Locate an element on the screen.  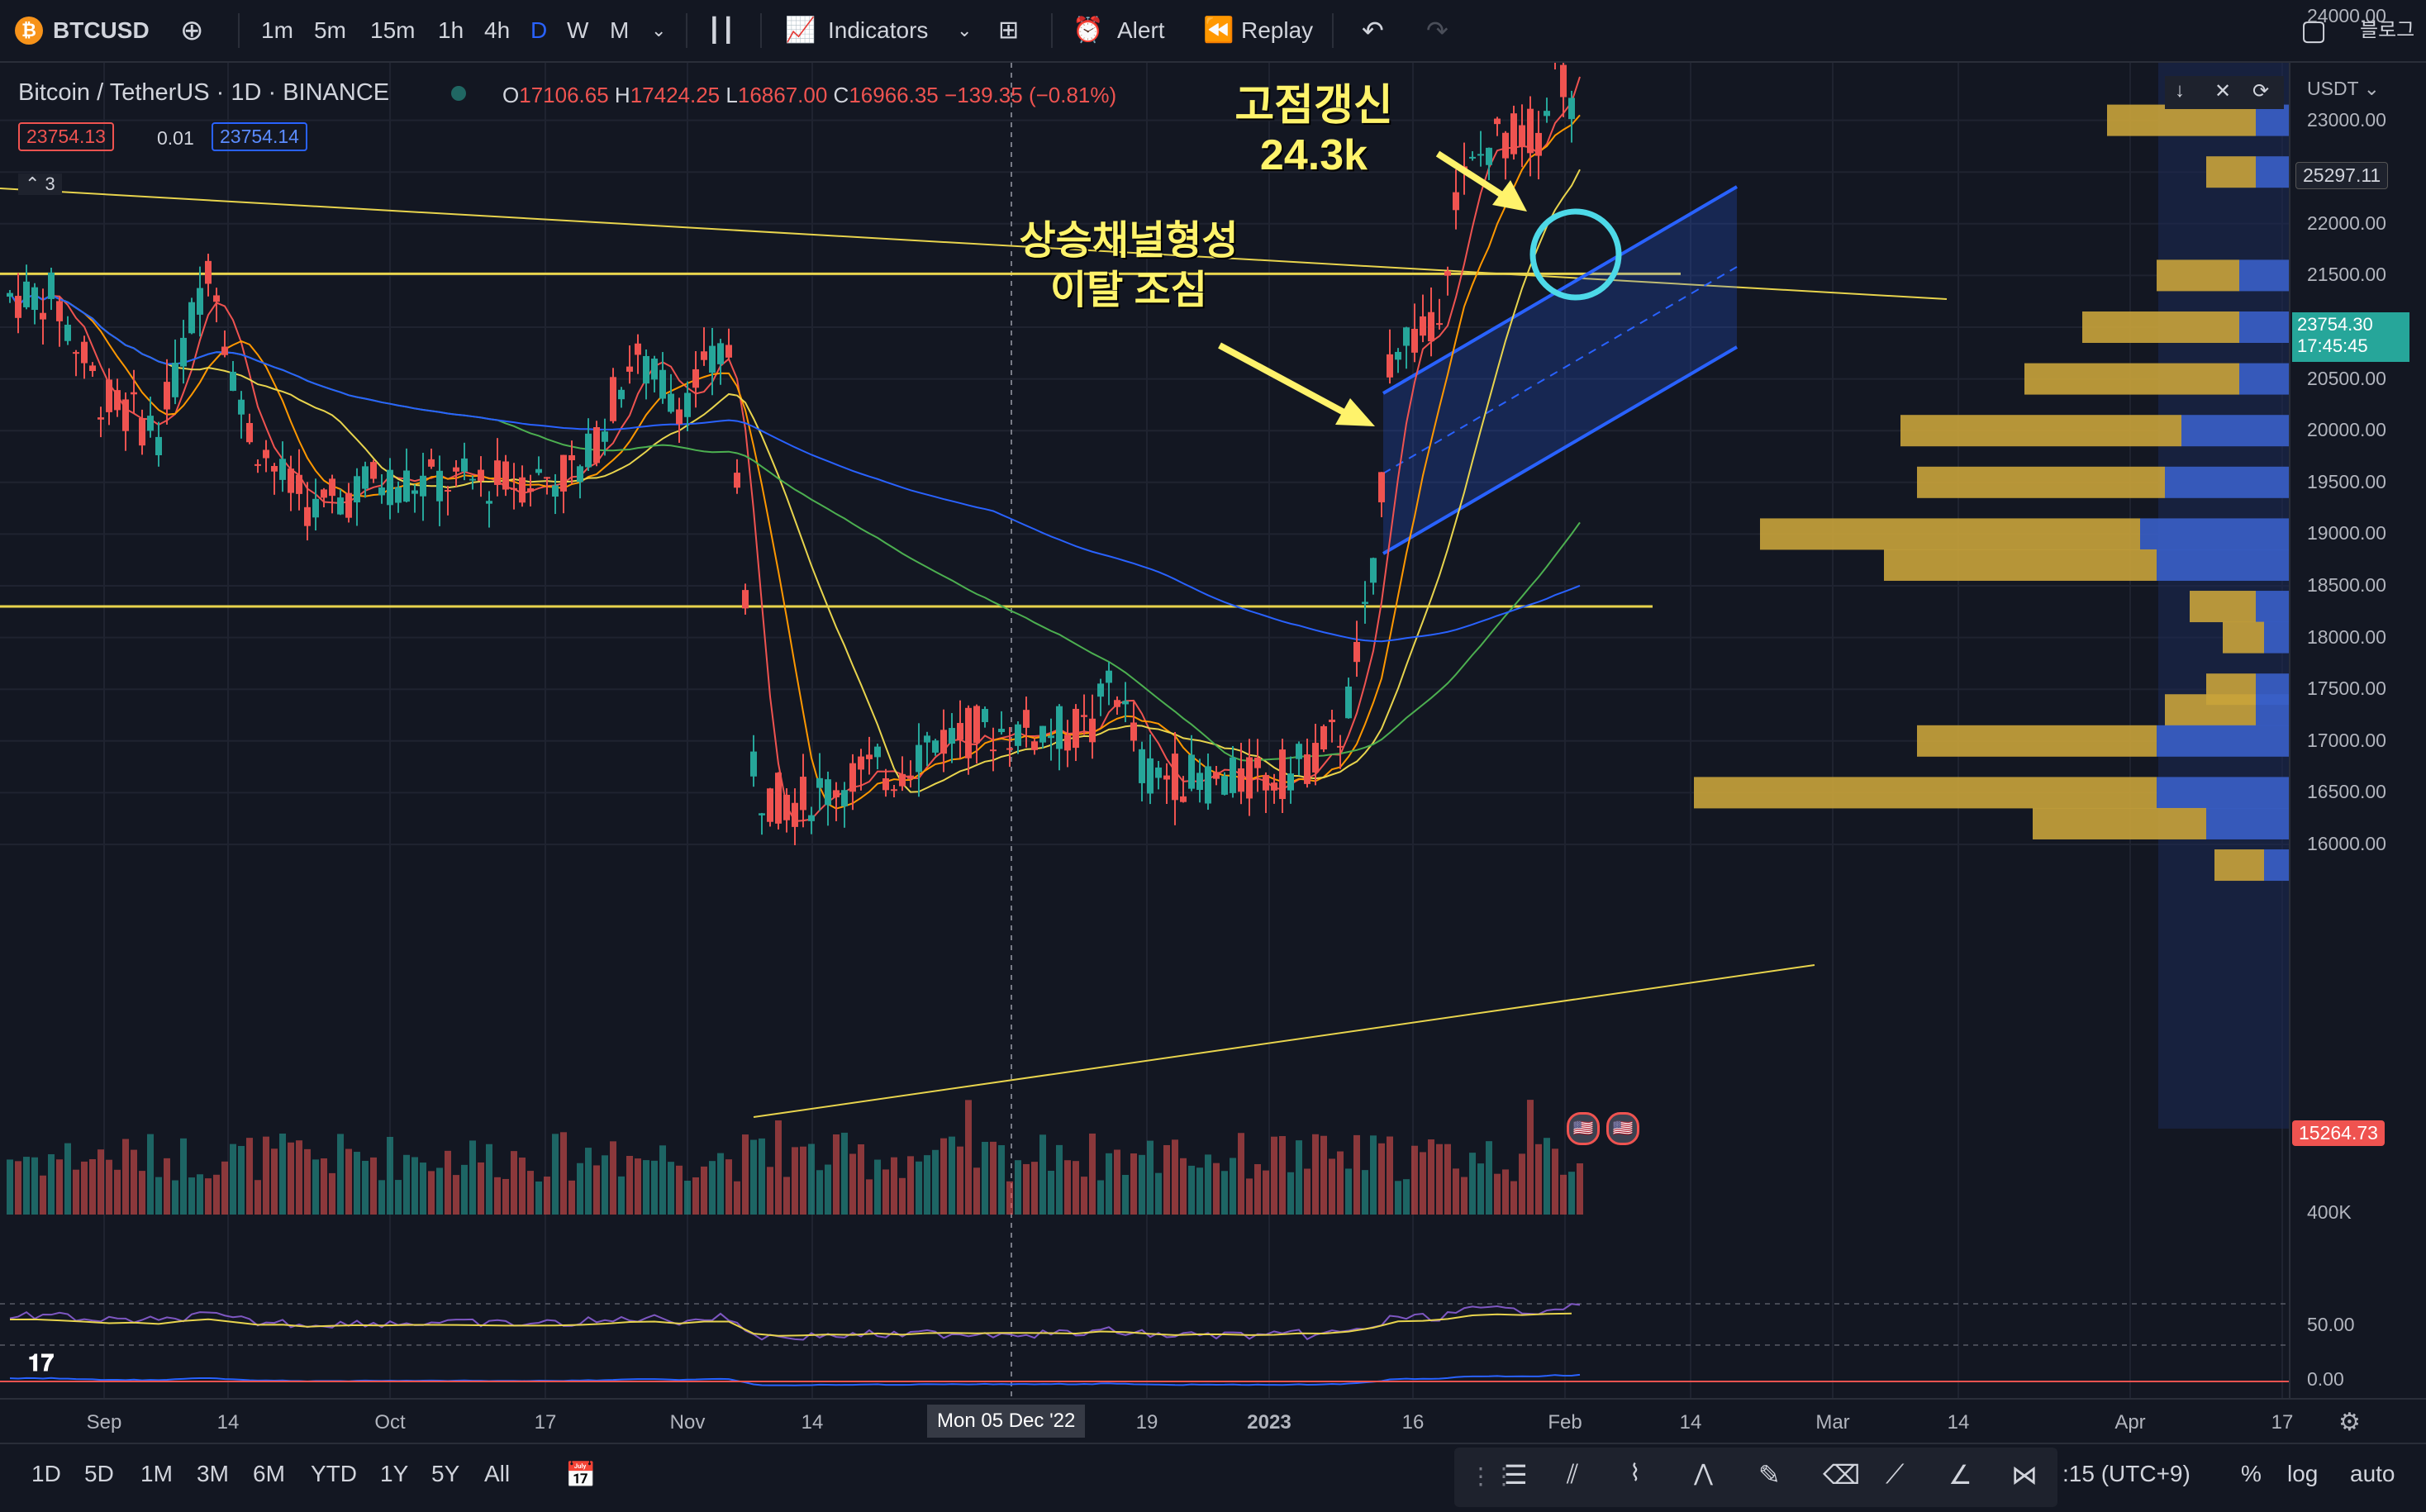
indicators-button: Indicators is located at coordinates (878, 30).